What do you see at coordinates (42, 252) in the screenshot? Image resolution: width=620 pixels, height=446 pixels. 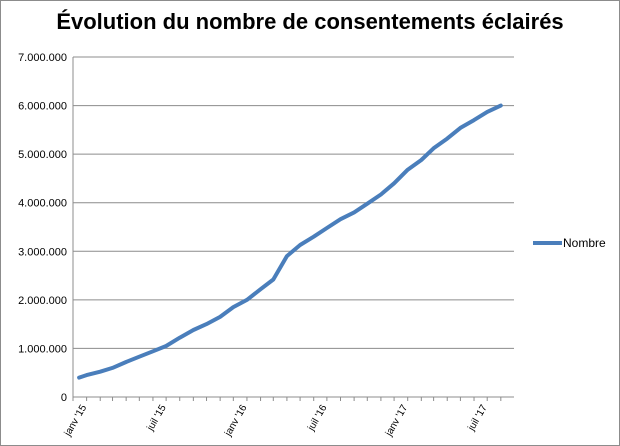 I see `y-tick-label: 3.000.000` at bounding box center [42, 252].